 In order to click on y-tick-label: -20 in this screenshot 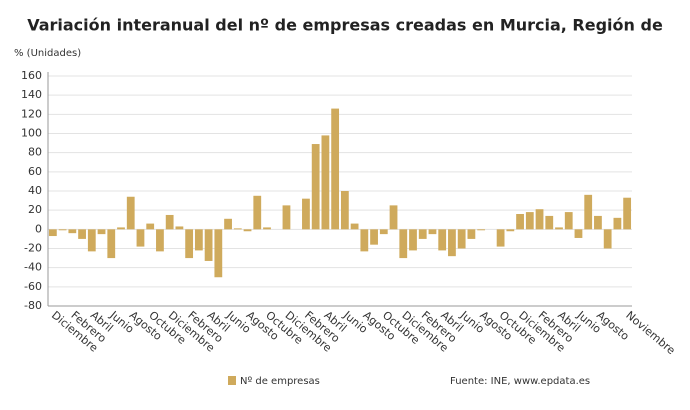, I will do `click(33, 248)`.